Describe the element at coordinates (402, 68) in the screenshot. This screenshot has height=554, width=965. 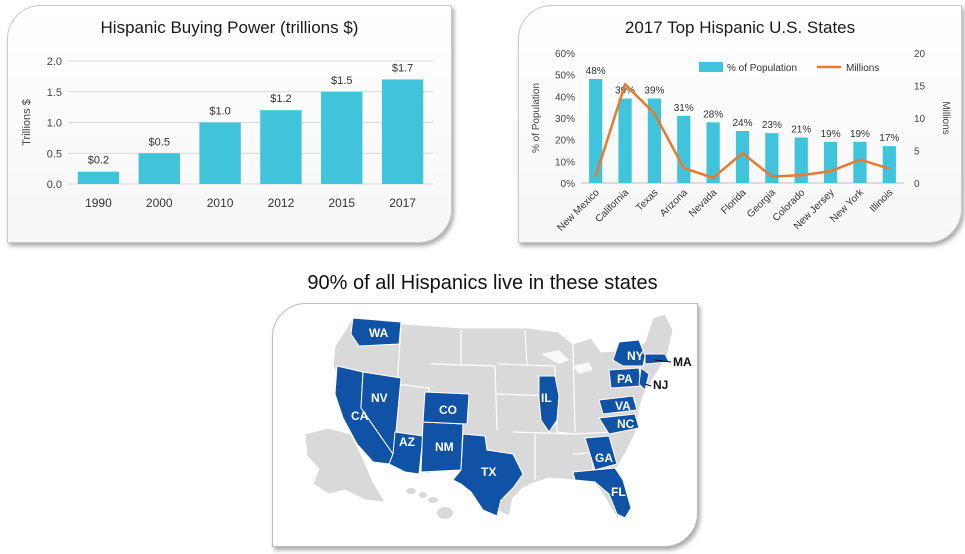
I see `bar-data-label: $1.7` at that location.